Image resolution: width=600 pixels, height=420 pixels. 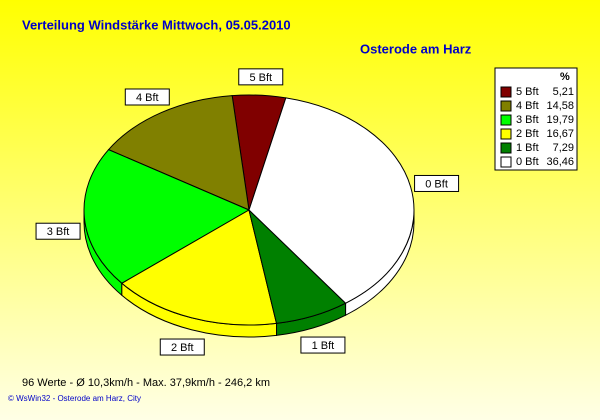 I want to click on slice-label: 2 Bft, so click(x=182, y=348).